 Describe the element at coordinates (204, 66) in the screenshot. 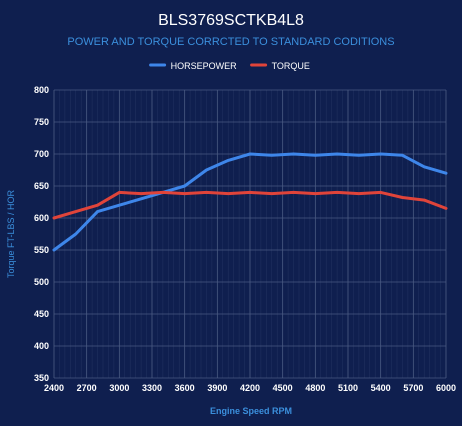

I see `legend-label-horsepower: HORSEPOWER` at that location.